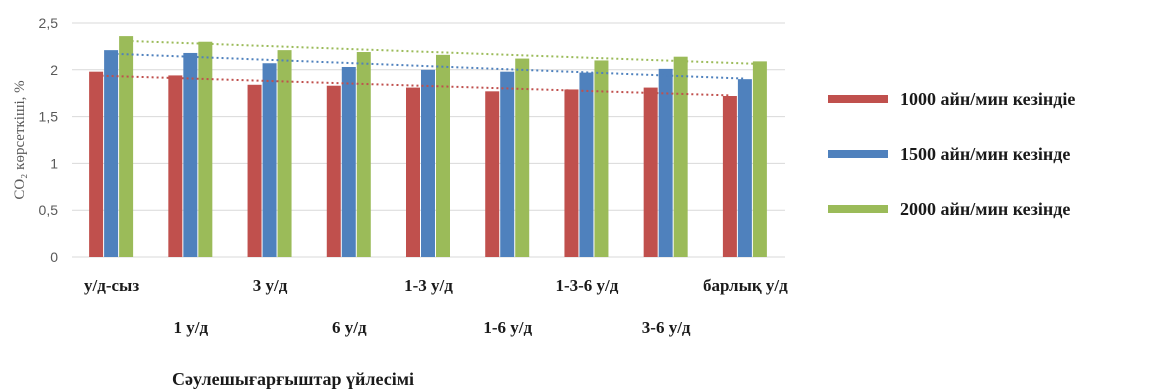  I want to click on legend-label: 1000 айн/мин кезіндіе, so click(987, 99).